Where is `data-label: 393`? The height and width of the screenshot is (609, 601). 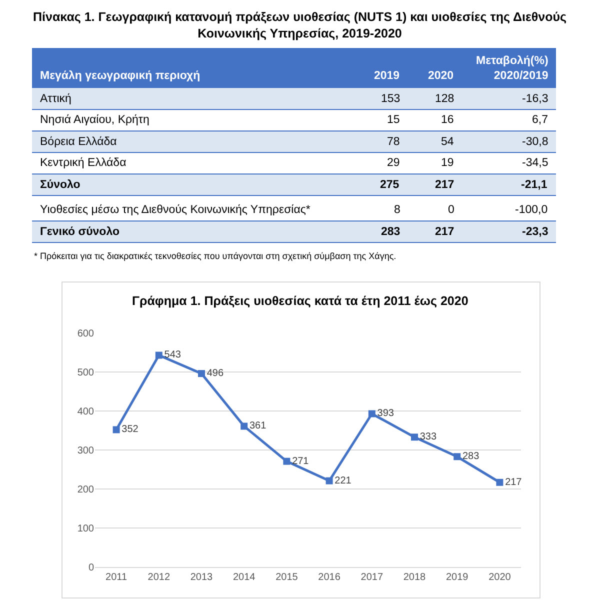
data-label: 393 is located at coordinates (385, 414).